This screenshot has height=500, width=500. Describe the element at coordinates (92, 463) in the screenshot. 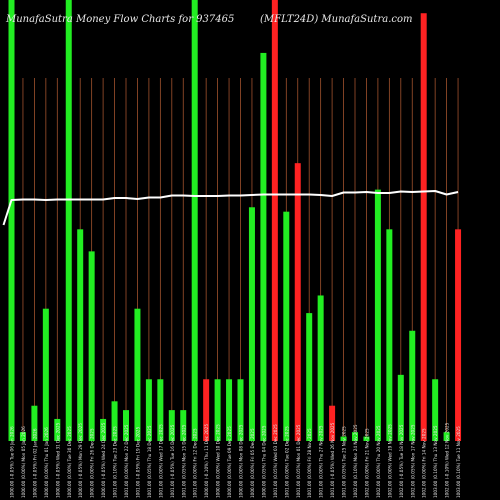

I see `x-tick-label: 1000.00 (0.00%) Fri 26 Dec 2025` at that location.